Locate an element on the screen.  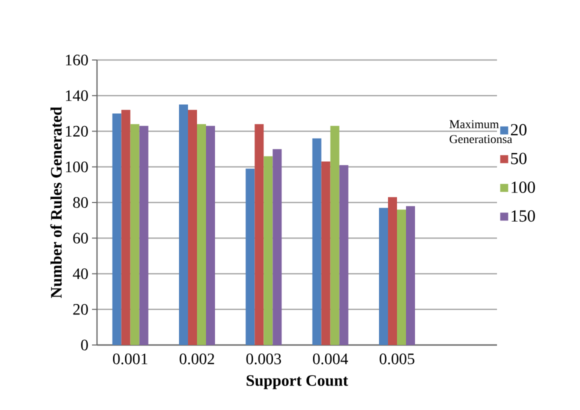
x-tick-label: 0.004 is located at coordinates (330, 359).